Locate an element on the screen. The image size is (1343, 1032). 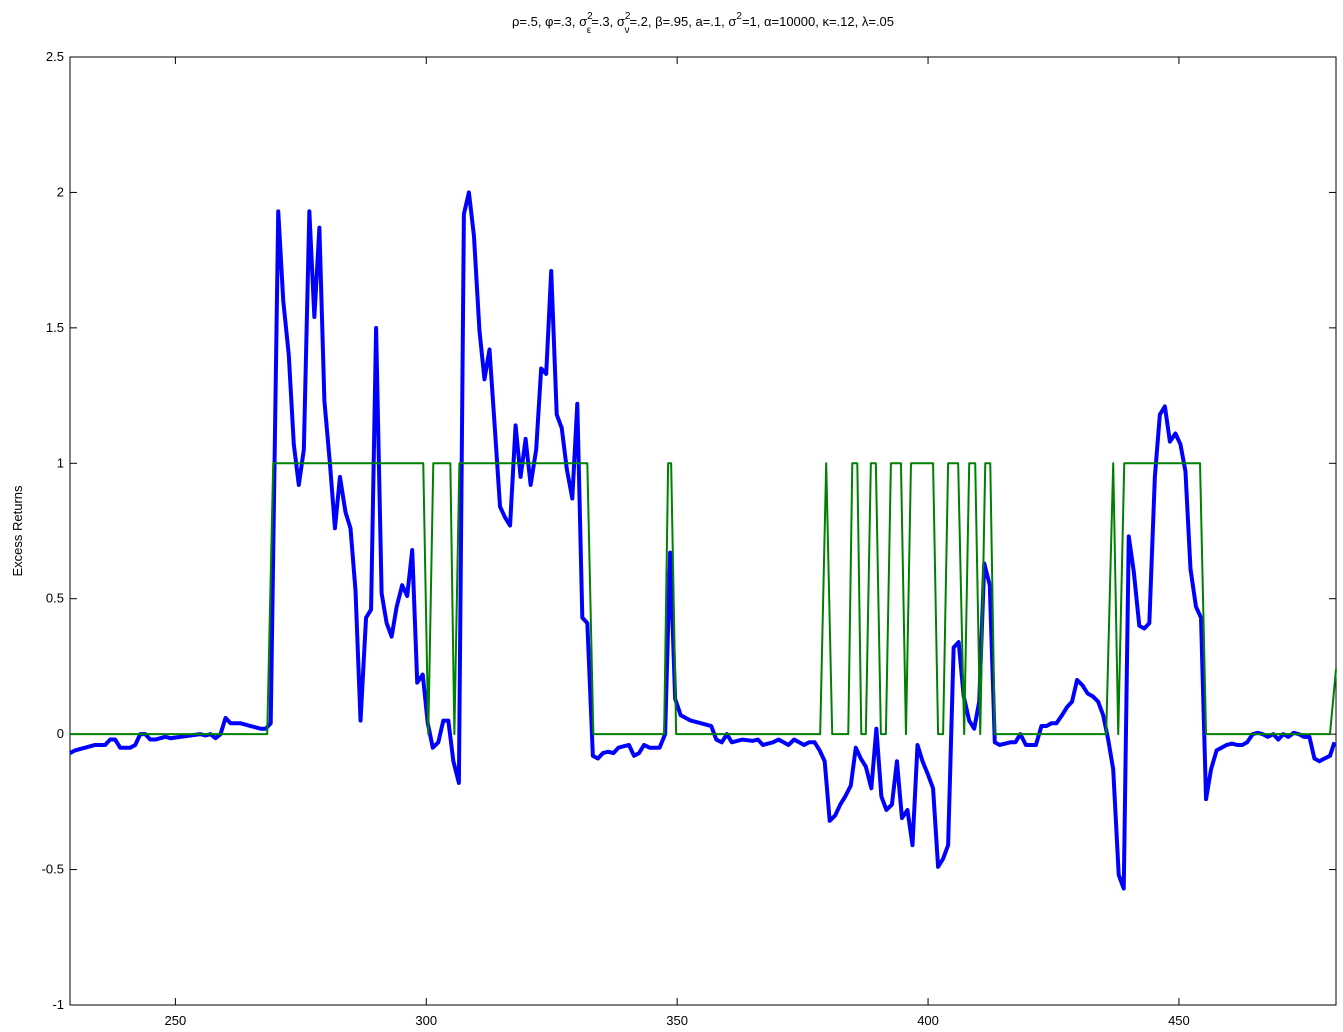
x-tick-label: 350 is located at coordinates (677, 1020).